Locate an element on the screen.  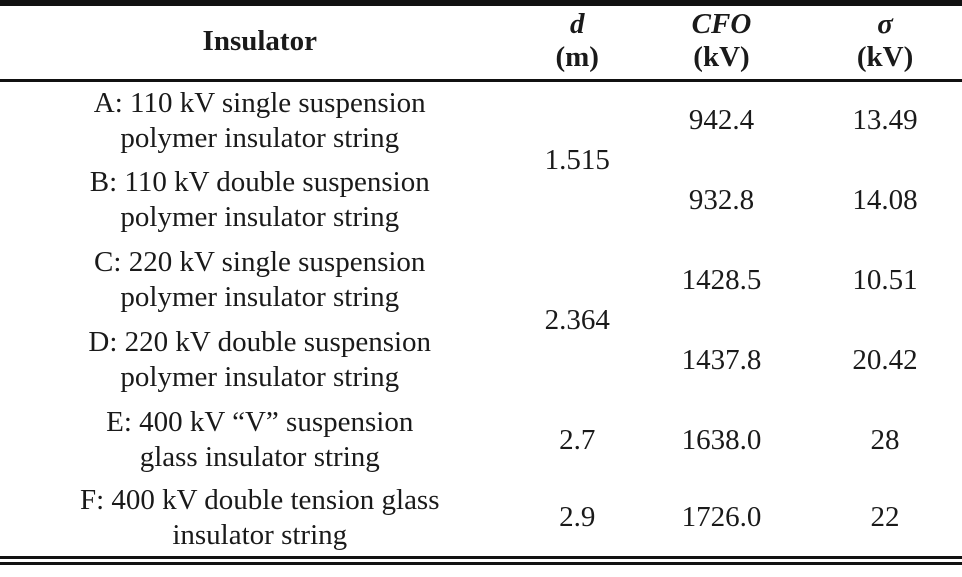
cfo-value-cell: 1638.0 is located at coordinates (721, 439).